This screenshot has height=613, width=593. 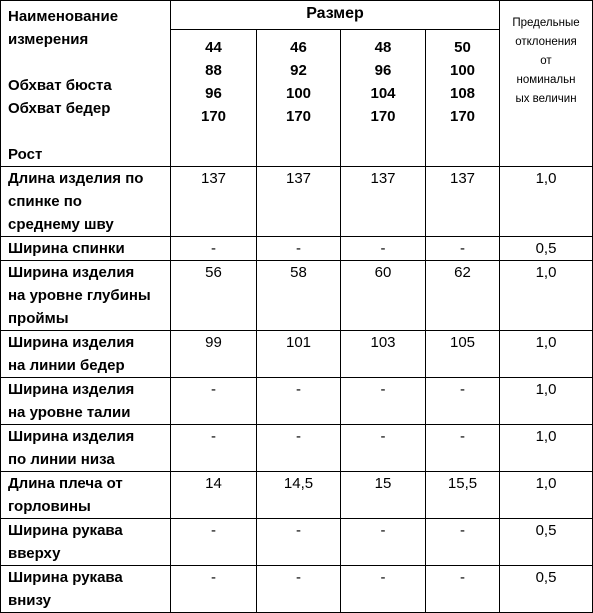 I want to click on row-value-cell: 14,5, so click(x=298, y=495).